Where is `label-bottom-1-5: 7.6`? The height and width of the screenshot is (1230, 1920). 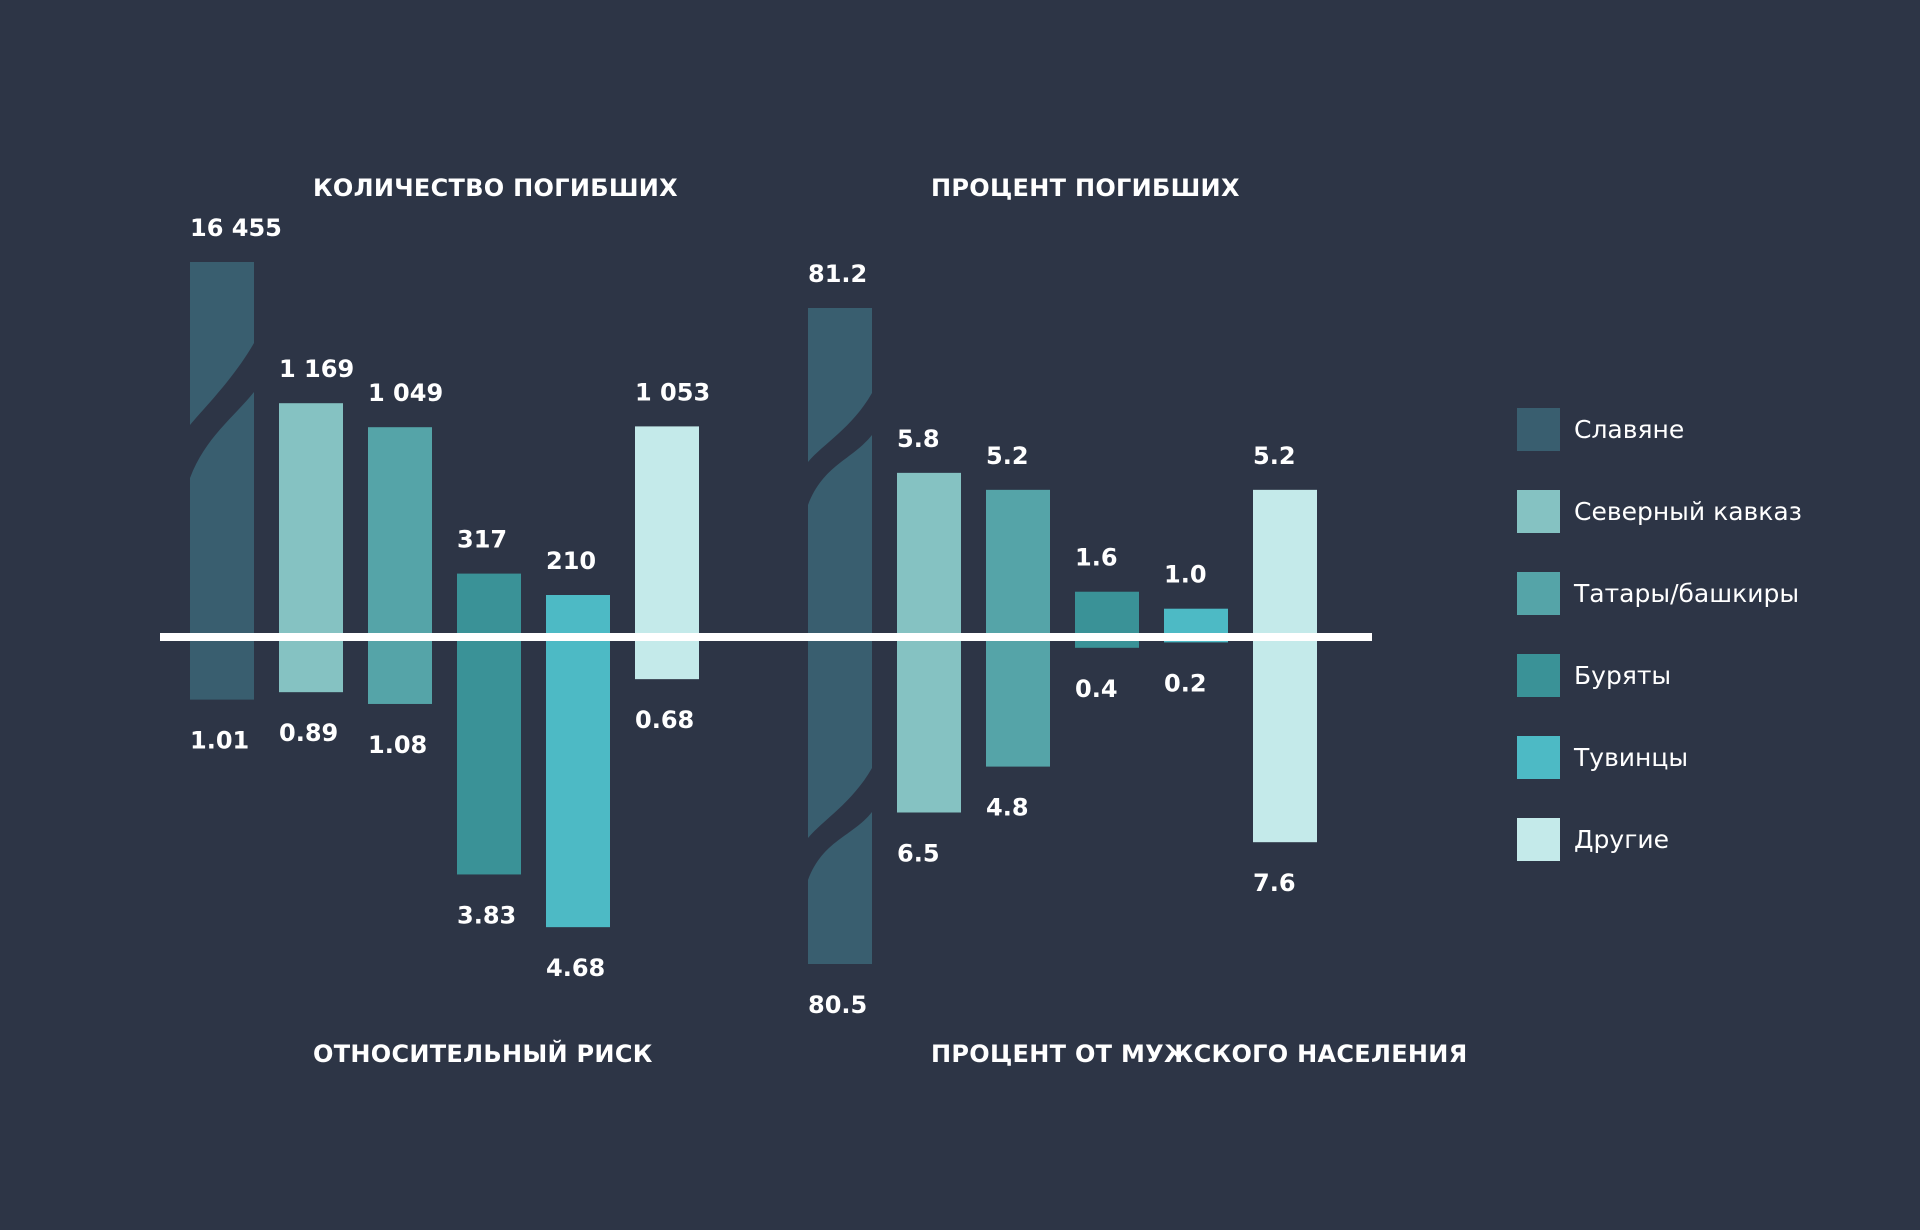
label-bottom-1-5: 7.6 is located at coordinates (1274, 883).